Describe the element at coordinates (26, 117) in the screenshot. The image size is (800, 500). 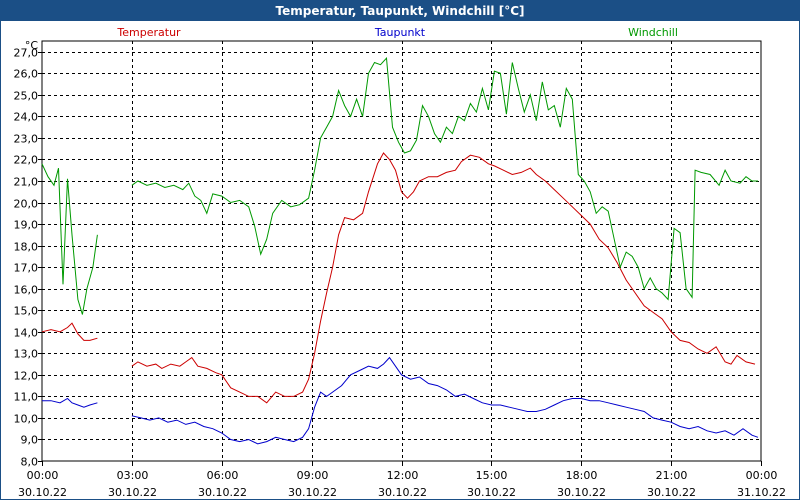
I see `y-tick-label: 24,0` at that location.